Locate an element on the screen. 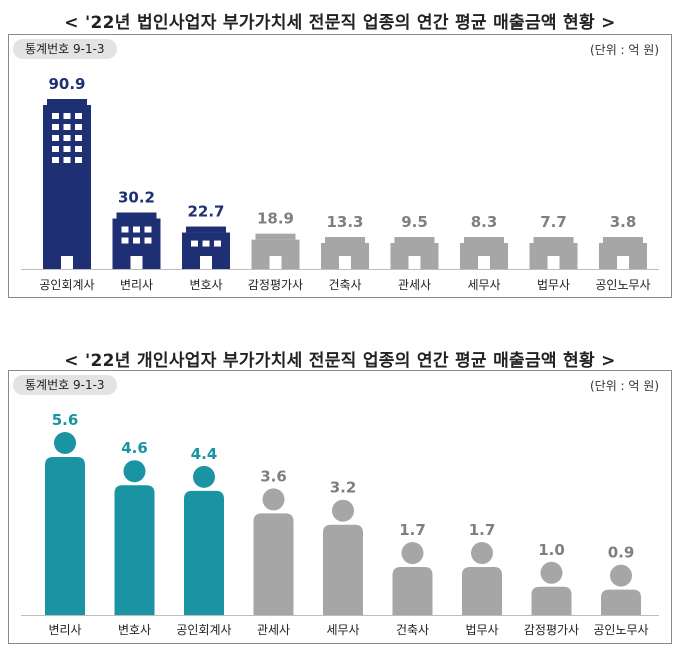  individual-stat-tag: 통계번호 9-1-3 is located at coordinates (65, 385).